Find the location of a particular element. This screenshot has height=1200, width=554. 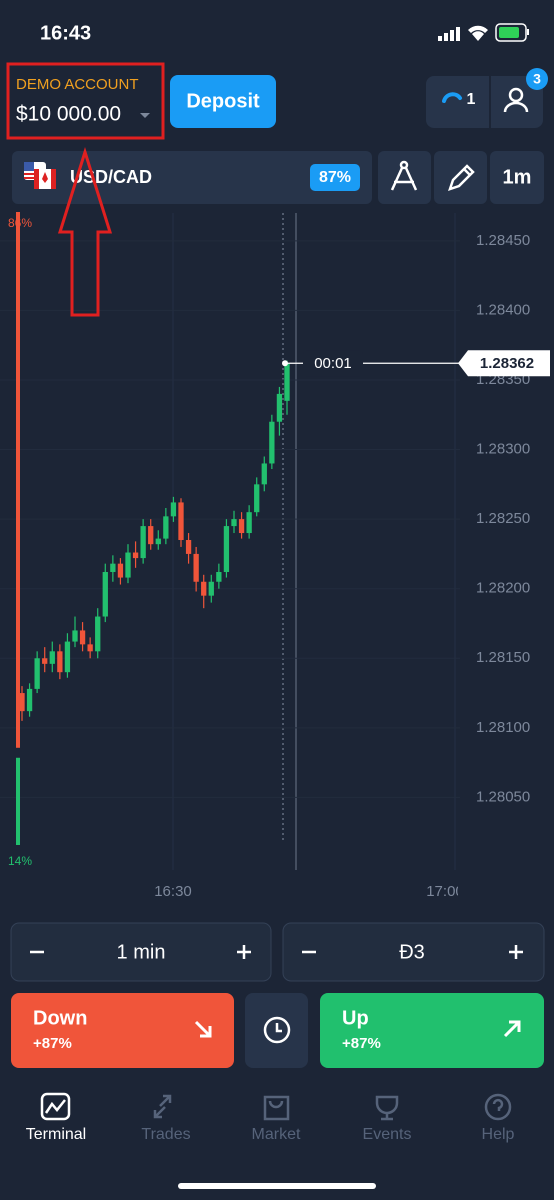

deposit-button is located at coordinates (223, 101).